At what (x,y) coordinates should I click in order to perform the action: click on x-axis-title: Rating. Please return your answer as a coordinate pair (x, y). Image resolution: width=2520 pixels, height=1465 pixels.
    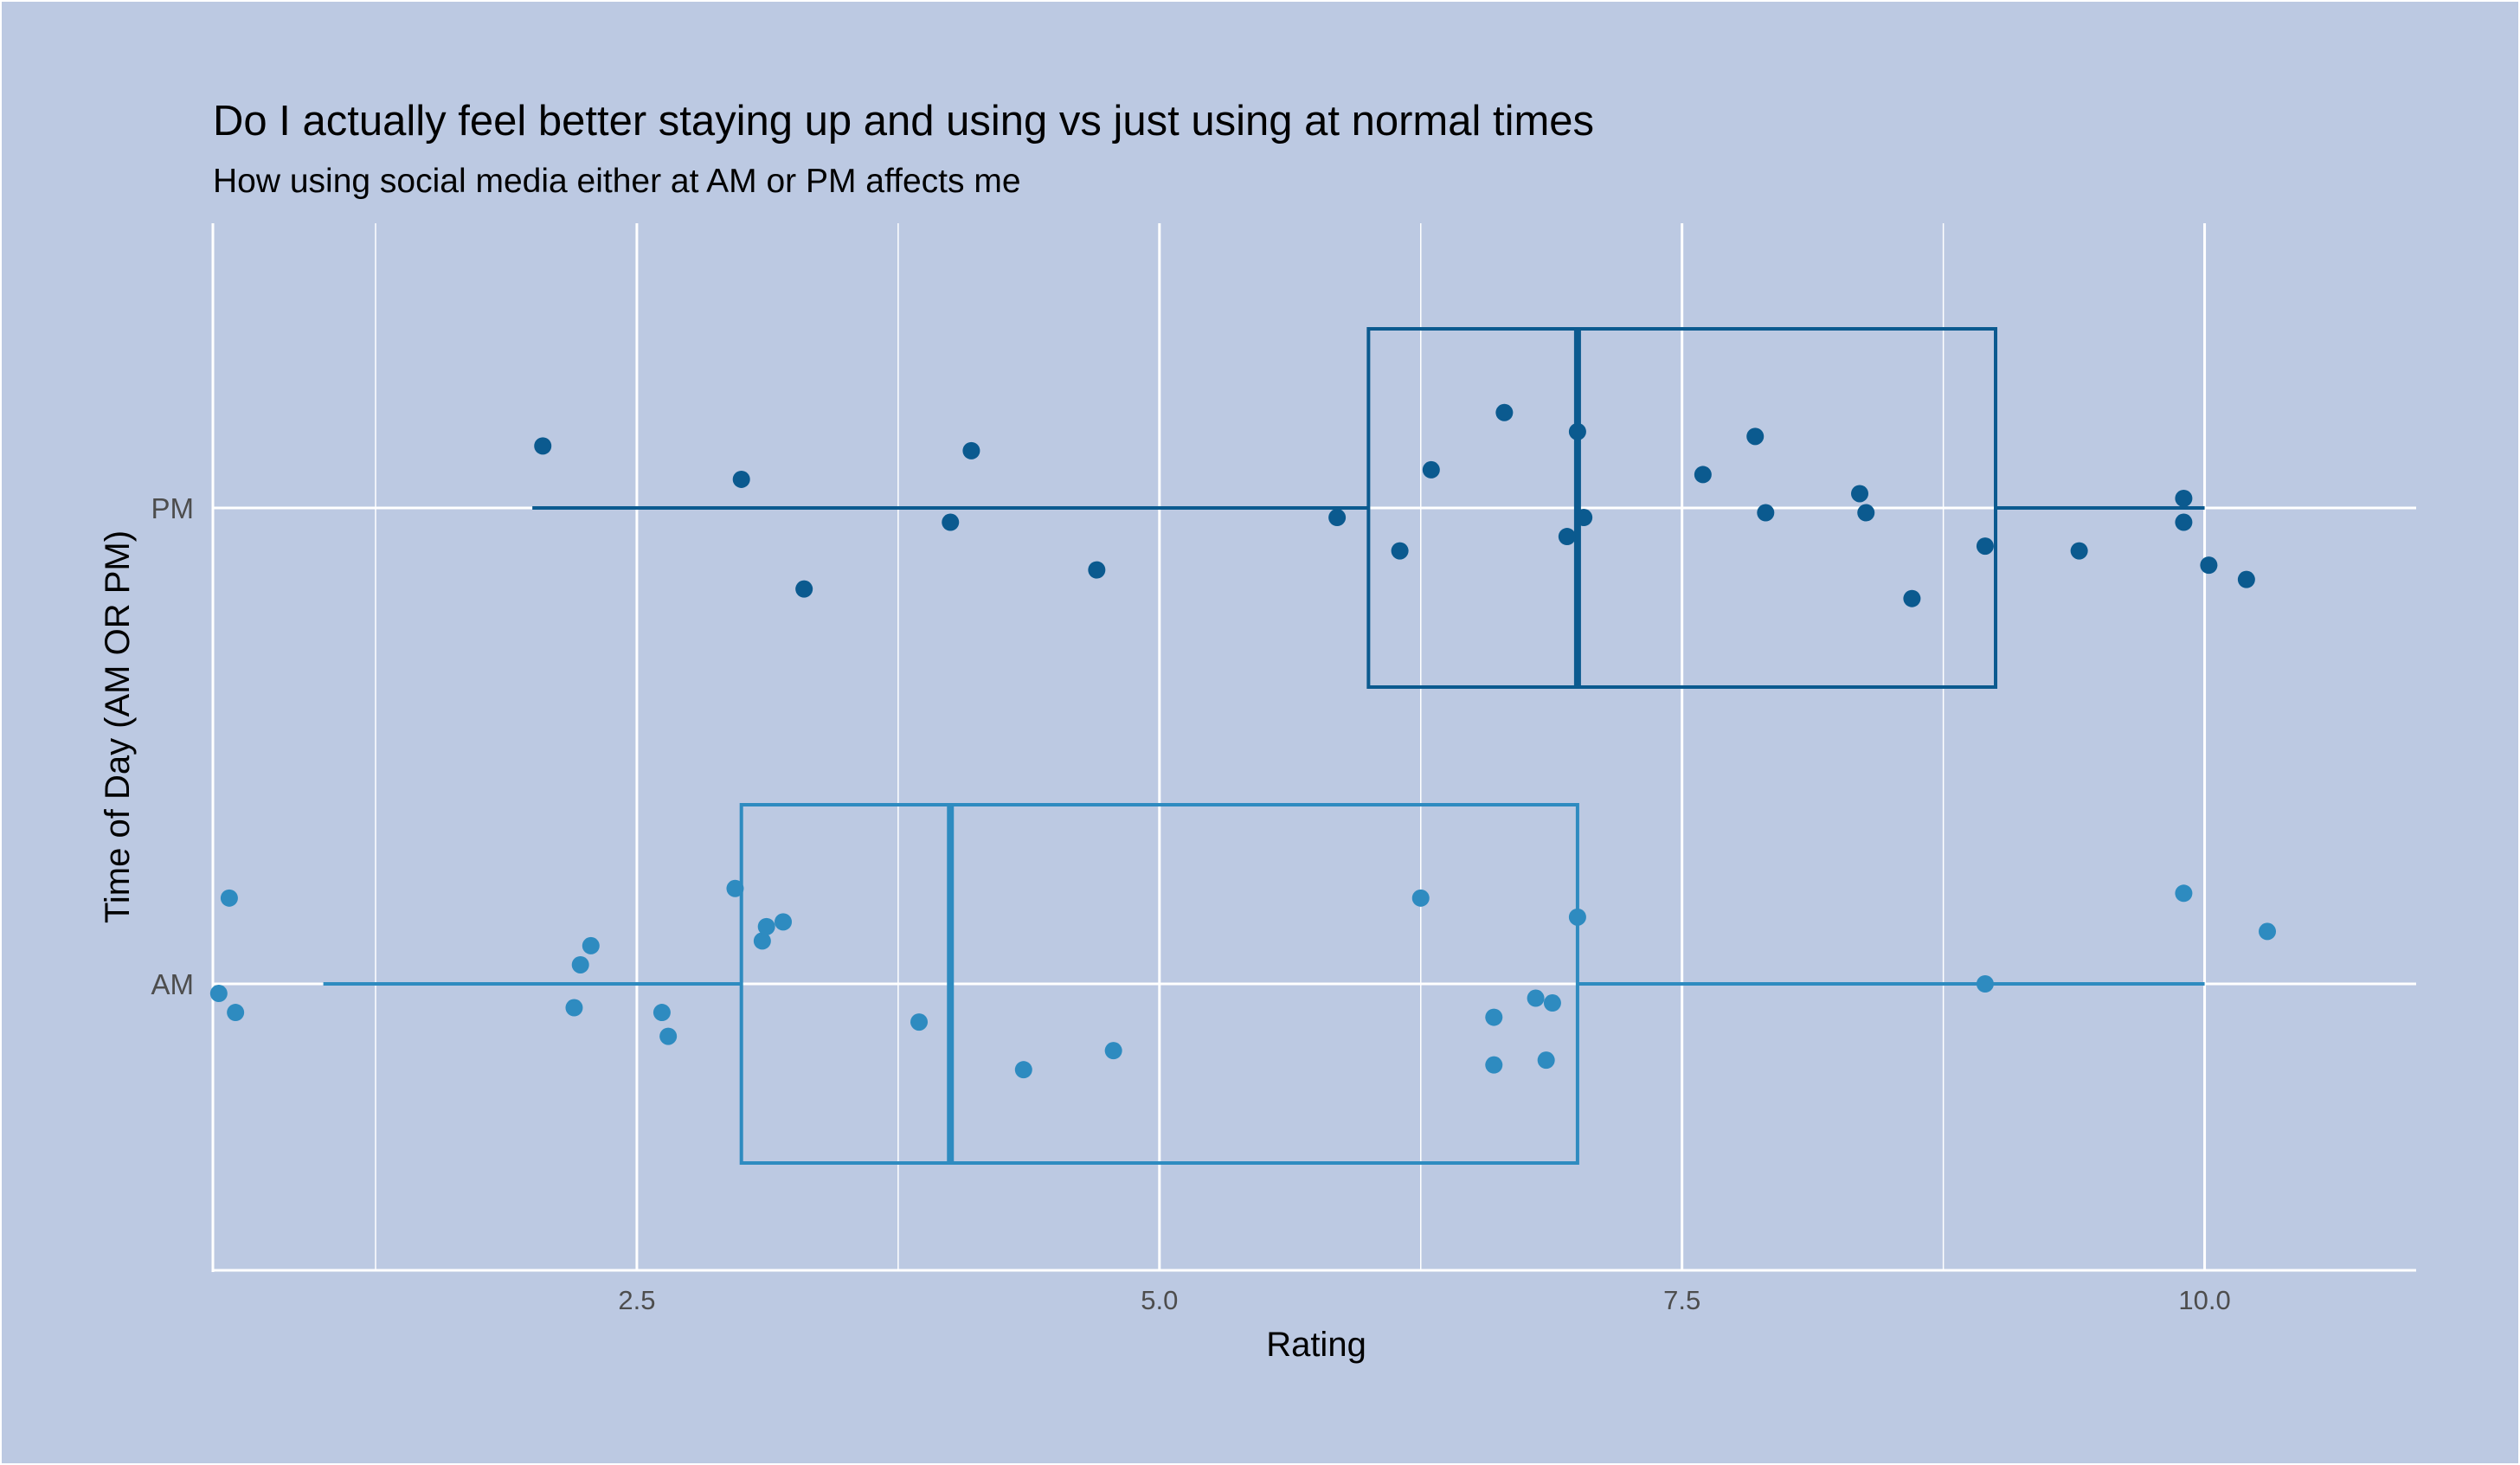
    Looking at the image, I should click on (1316, 1345).